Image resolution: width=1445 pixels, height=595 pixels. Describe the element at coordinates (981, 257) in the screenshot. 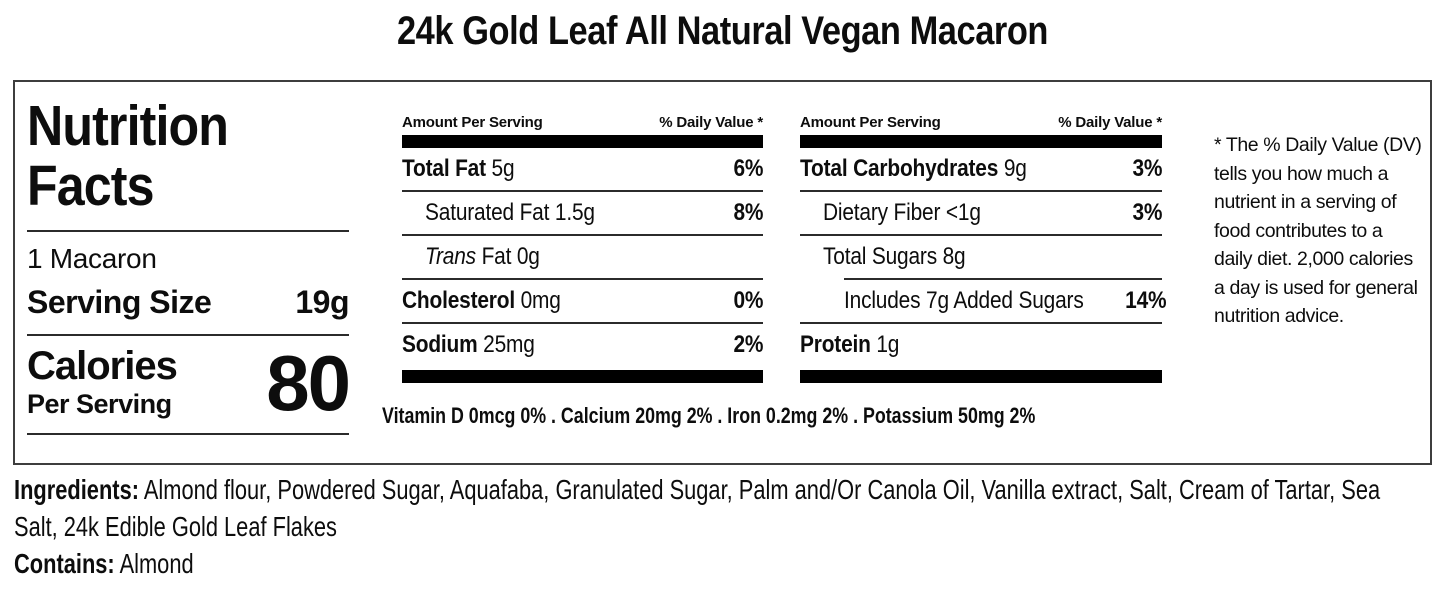

I see `nutrient-row-total-sugars: Total Sugars 8g` at that location.